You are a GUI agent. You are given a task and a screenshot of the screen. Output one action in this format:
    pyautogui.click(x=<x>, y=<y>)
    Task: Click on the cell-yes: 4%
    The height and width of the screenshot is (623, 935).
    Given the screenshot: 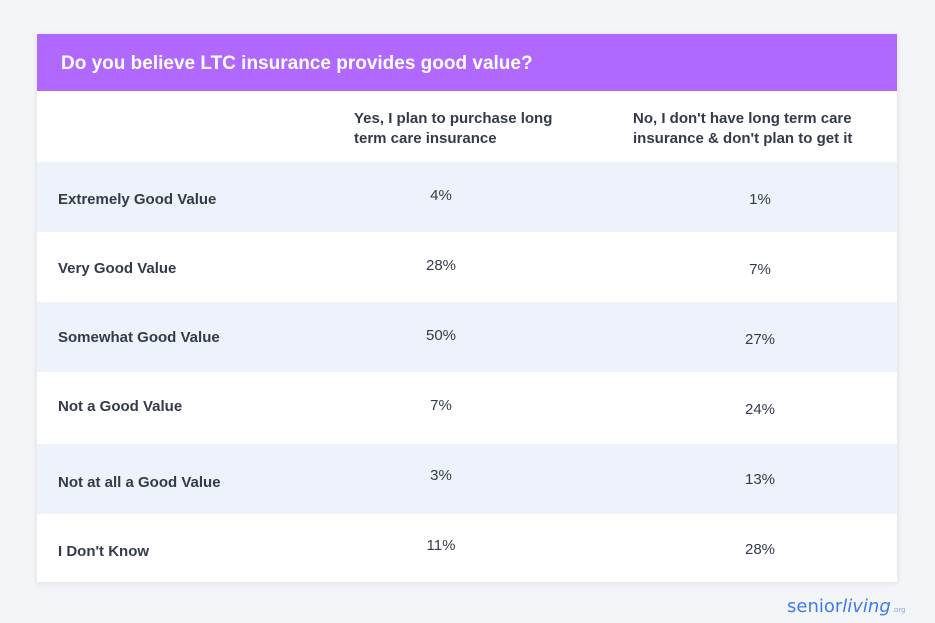 What is the action you would take?
    pyautogui.click(x=441, y=195)
    